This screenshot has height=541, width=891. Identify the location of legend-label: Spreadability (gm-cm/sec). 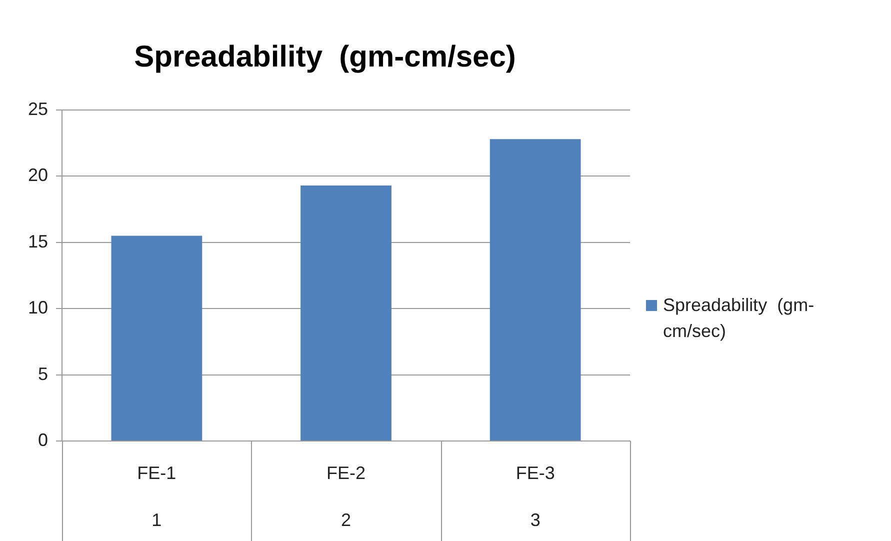
(739, 318).